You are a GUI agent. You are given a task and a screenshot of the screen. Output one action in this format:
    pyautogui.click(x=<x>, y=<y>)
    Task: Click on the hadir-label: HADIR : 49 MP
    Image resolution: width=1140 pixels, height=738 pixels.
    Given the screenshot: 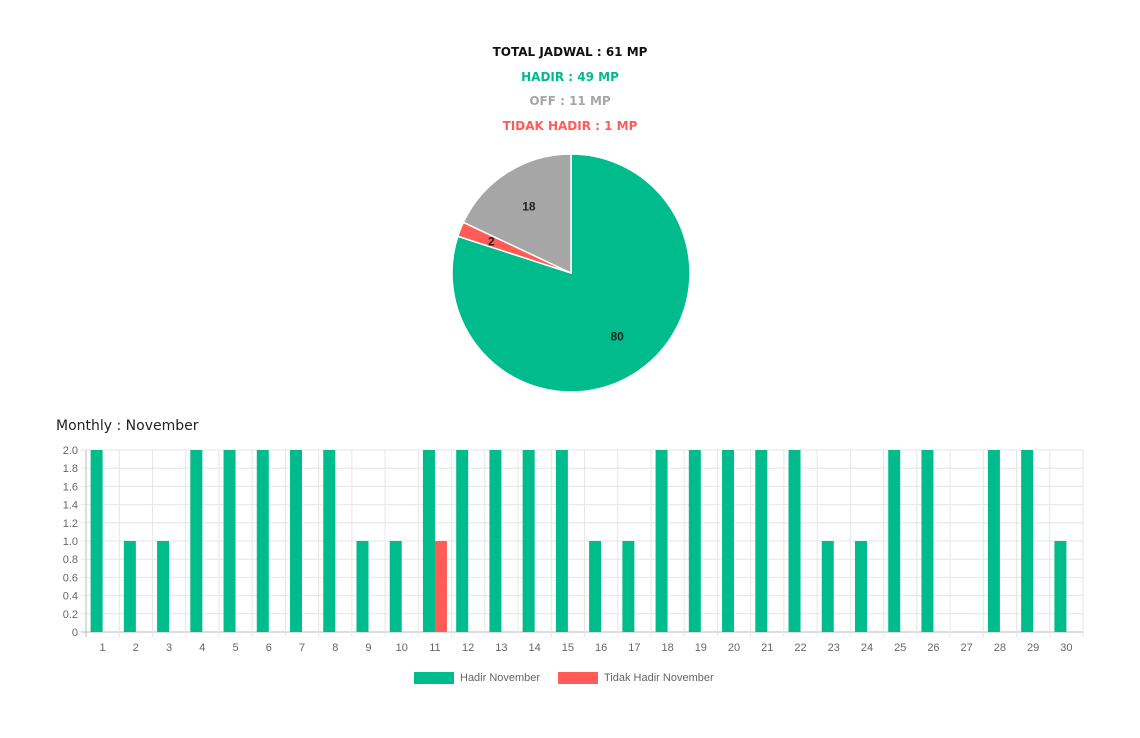 What is the action you would take?
    pyautogui.click(x=570, y=77)
    